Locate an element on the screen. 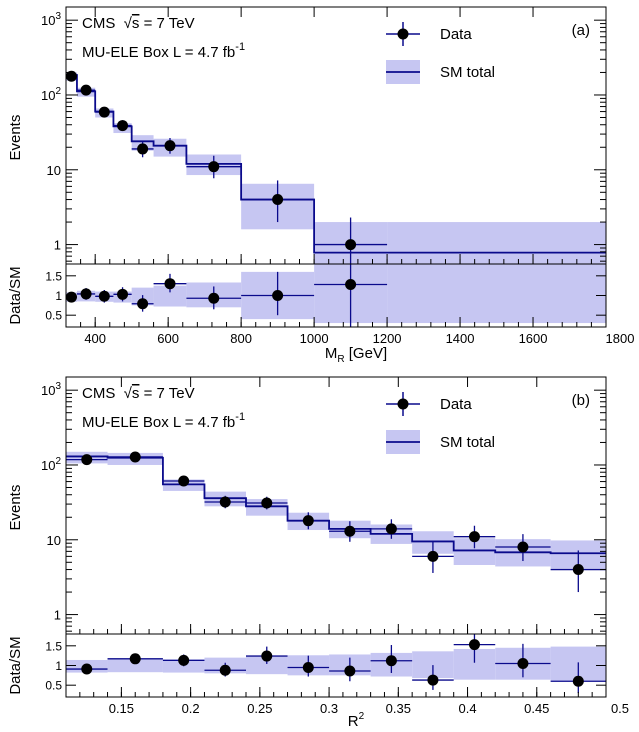  y-tick-label: 102 is located at coordinates (51, 94).